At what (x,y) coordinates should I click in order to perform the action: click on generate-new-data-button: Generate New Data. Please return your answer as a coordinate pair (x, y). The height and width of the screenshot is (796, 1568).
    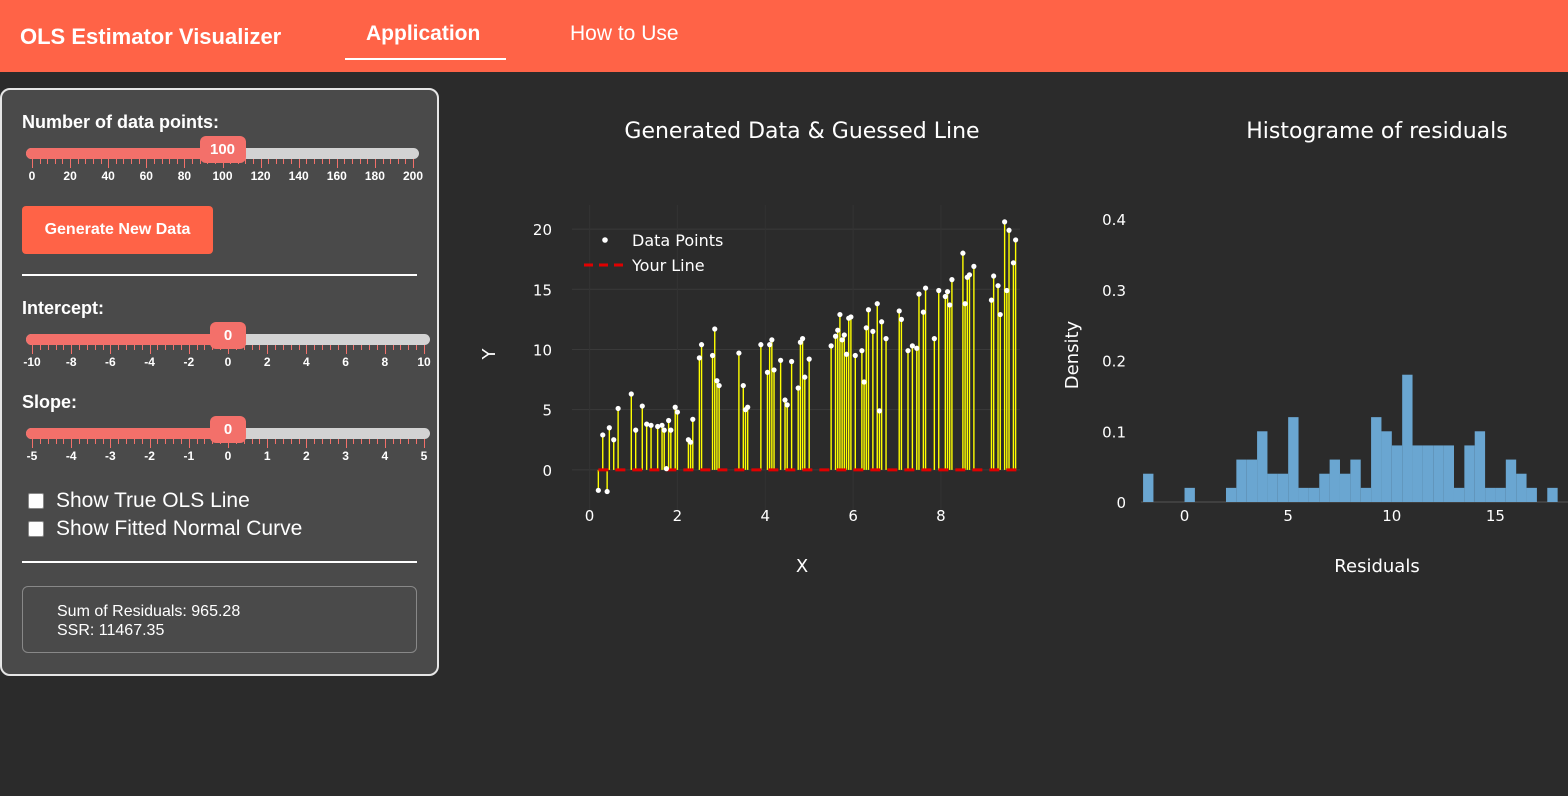
    Looking at the image, I should click on (117, 230).